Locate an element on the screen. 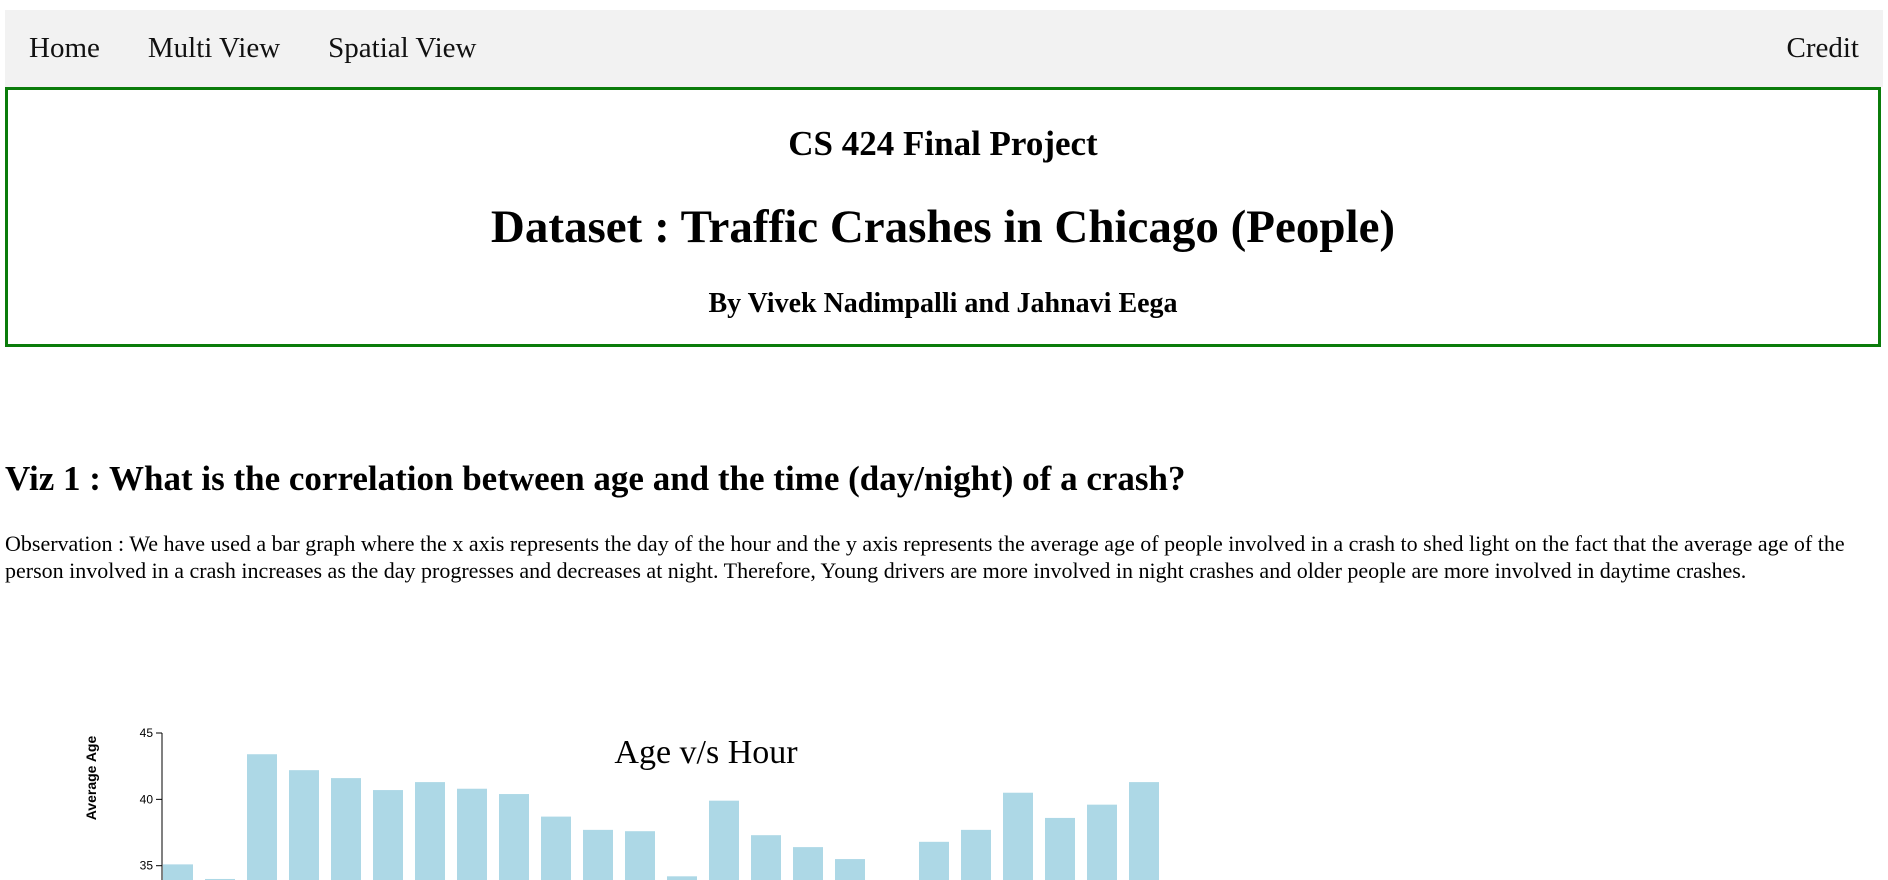 Image resolution: width=1888 pixels, height=880 pixels. project-subtitle: CS 424 Final Project is located at coordinates (943, 143).